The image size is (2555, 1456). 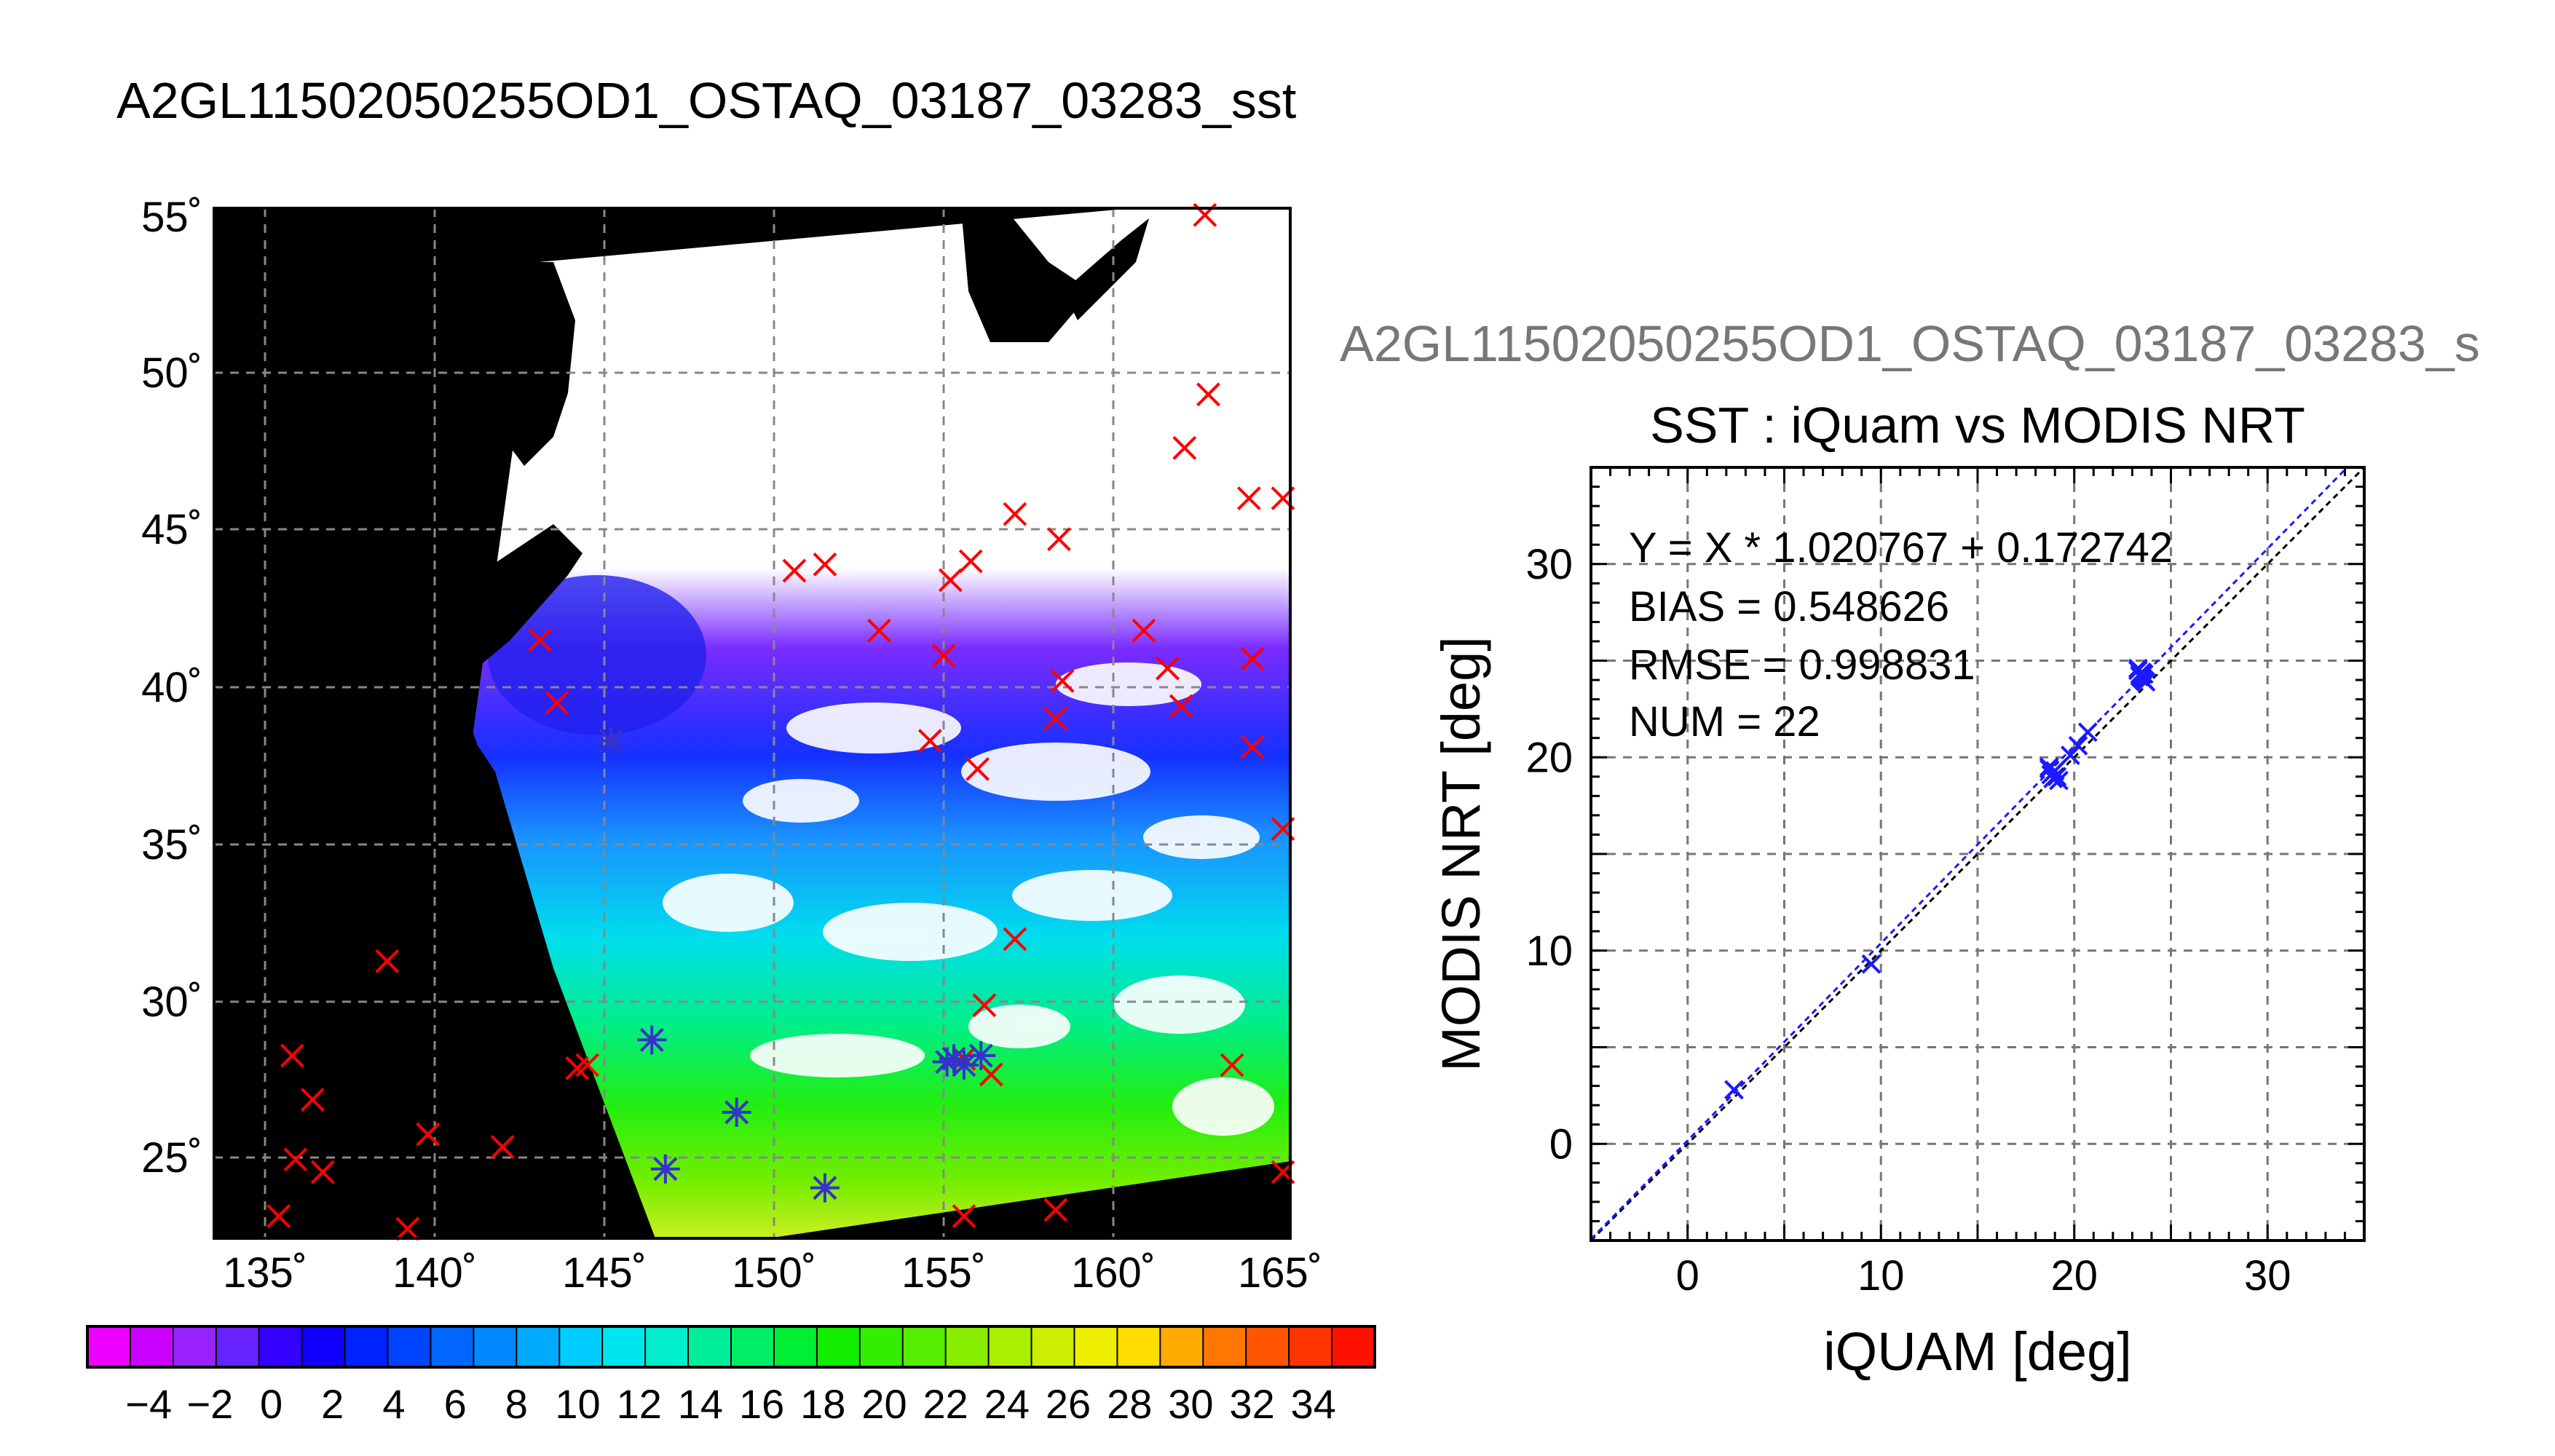 What do you see at coordinates (1007, 1404) in the screenshot?
I see `colorbar-tick-label: 24` at bounding box center [1007, 1404].